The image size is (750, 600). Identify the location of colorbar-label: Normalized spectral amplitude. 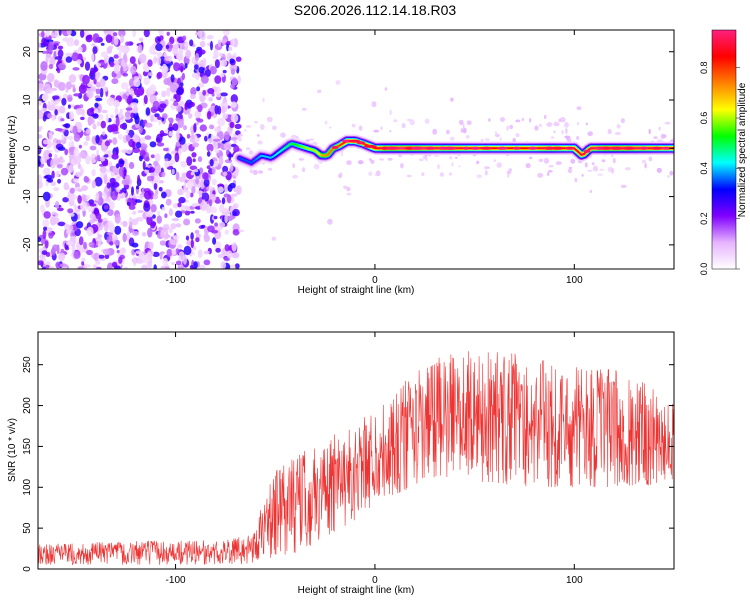
(742, 149).